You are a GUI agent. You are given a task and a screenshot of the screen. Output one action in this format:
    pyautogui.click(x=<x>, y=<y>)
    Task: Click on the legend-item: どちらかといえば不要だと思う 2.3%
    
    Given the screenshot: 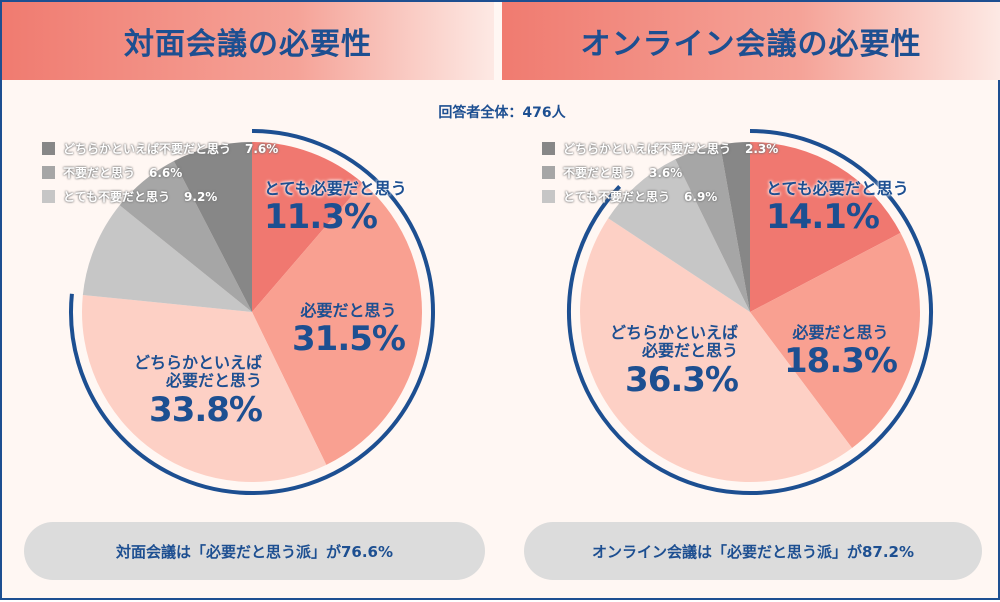 What is the action you would take?
    pyautogui.click(x=660, y=148)
    